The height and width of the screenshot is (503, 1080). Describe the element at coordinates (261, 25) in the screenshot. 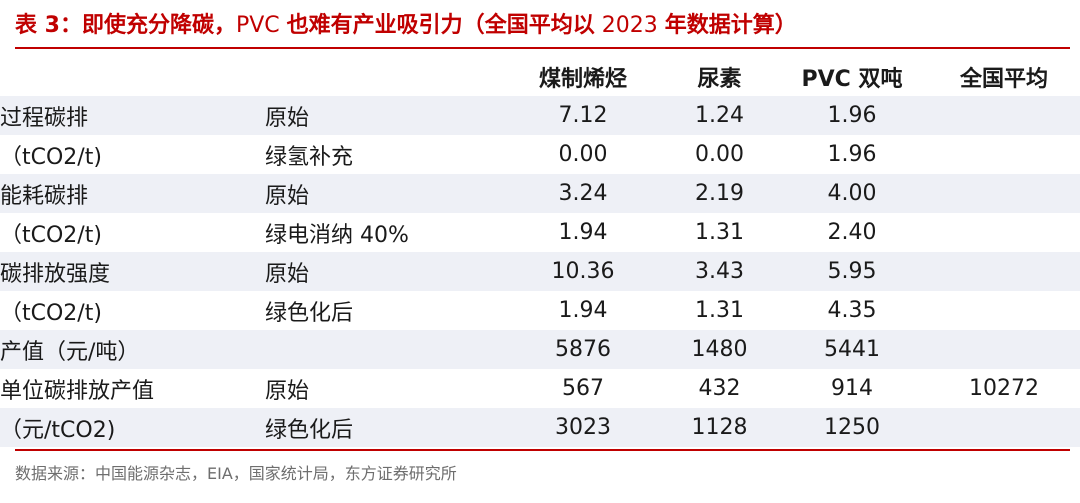

I see `title-pvc: PVC` at that location.